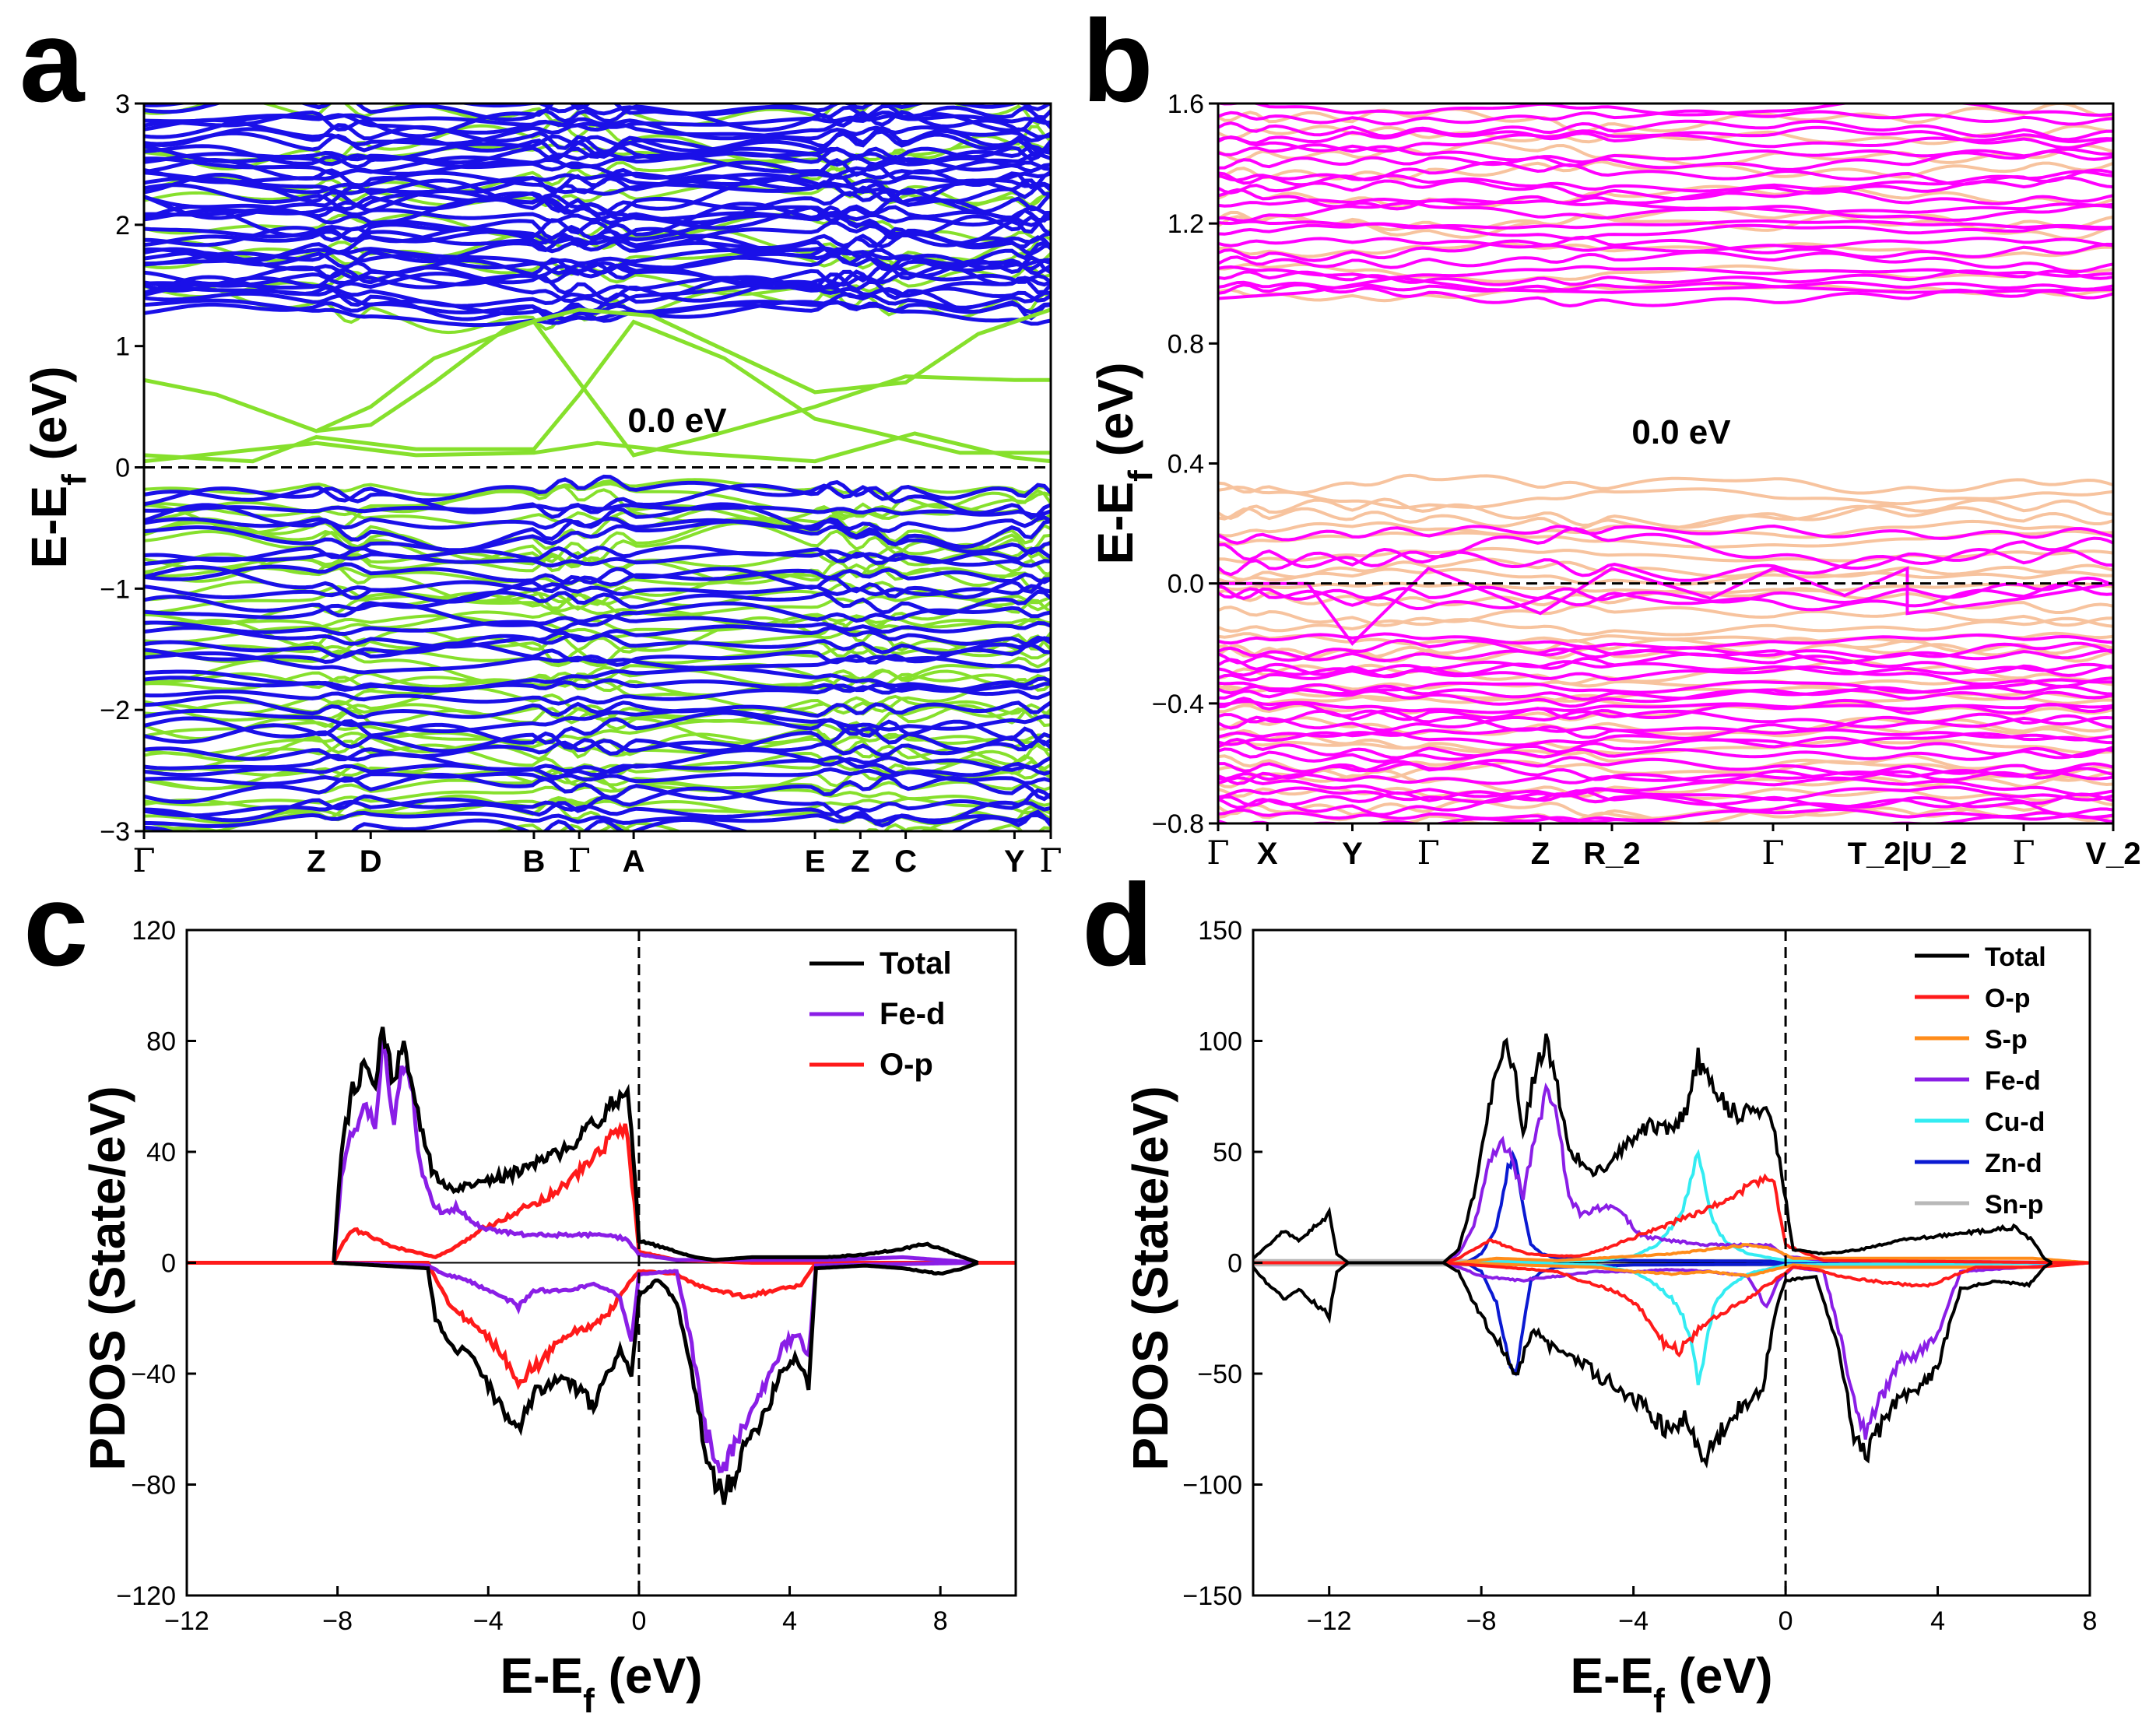 Image resolution: width=2156 pixels, height=1727 pixels. What do you see at coordinates (1186, 104) in the screenshot?
I see `y-tick-label: 1.6` at bounding box center [1186, 104].